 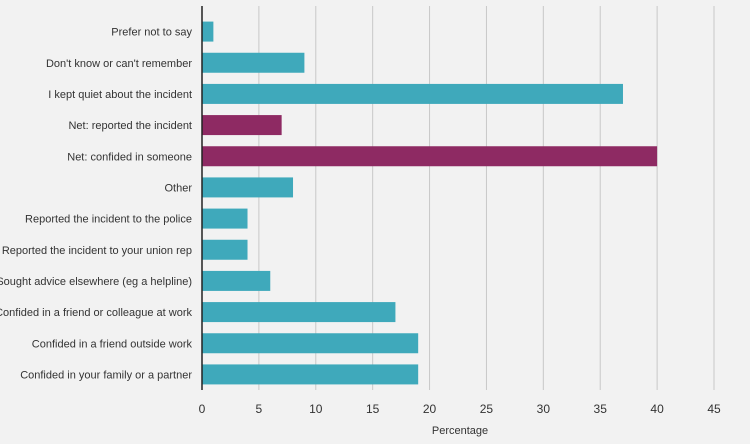 I want to click on category-label: I kept quiet about the incident, so click(x=120, y=95).